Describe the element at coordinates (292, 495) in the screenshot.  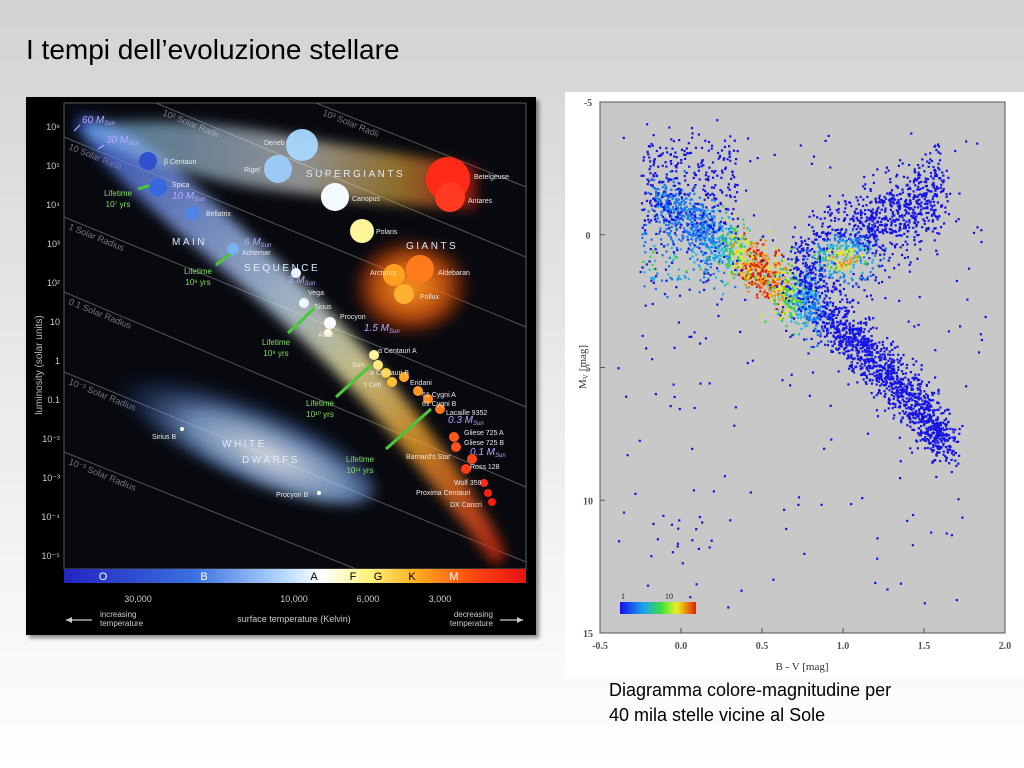
I see `star-label: Procyon B` at that location.